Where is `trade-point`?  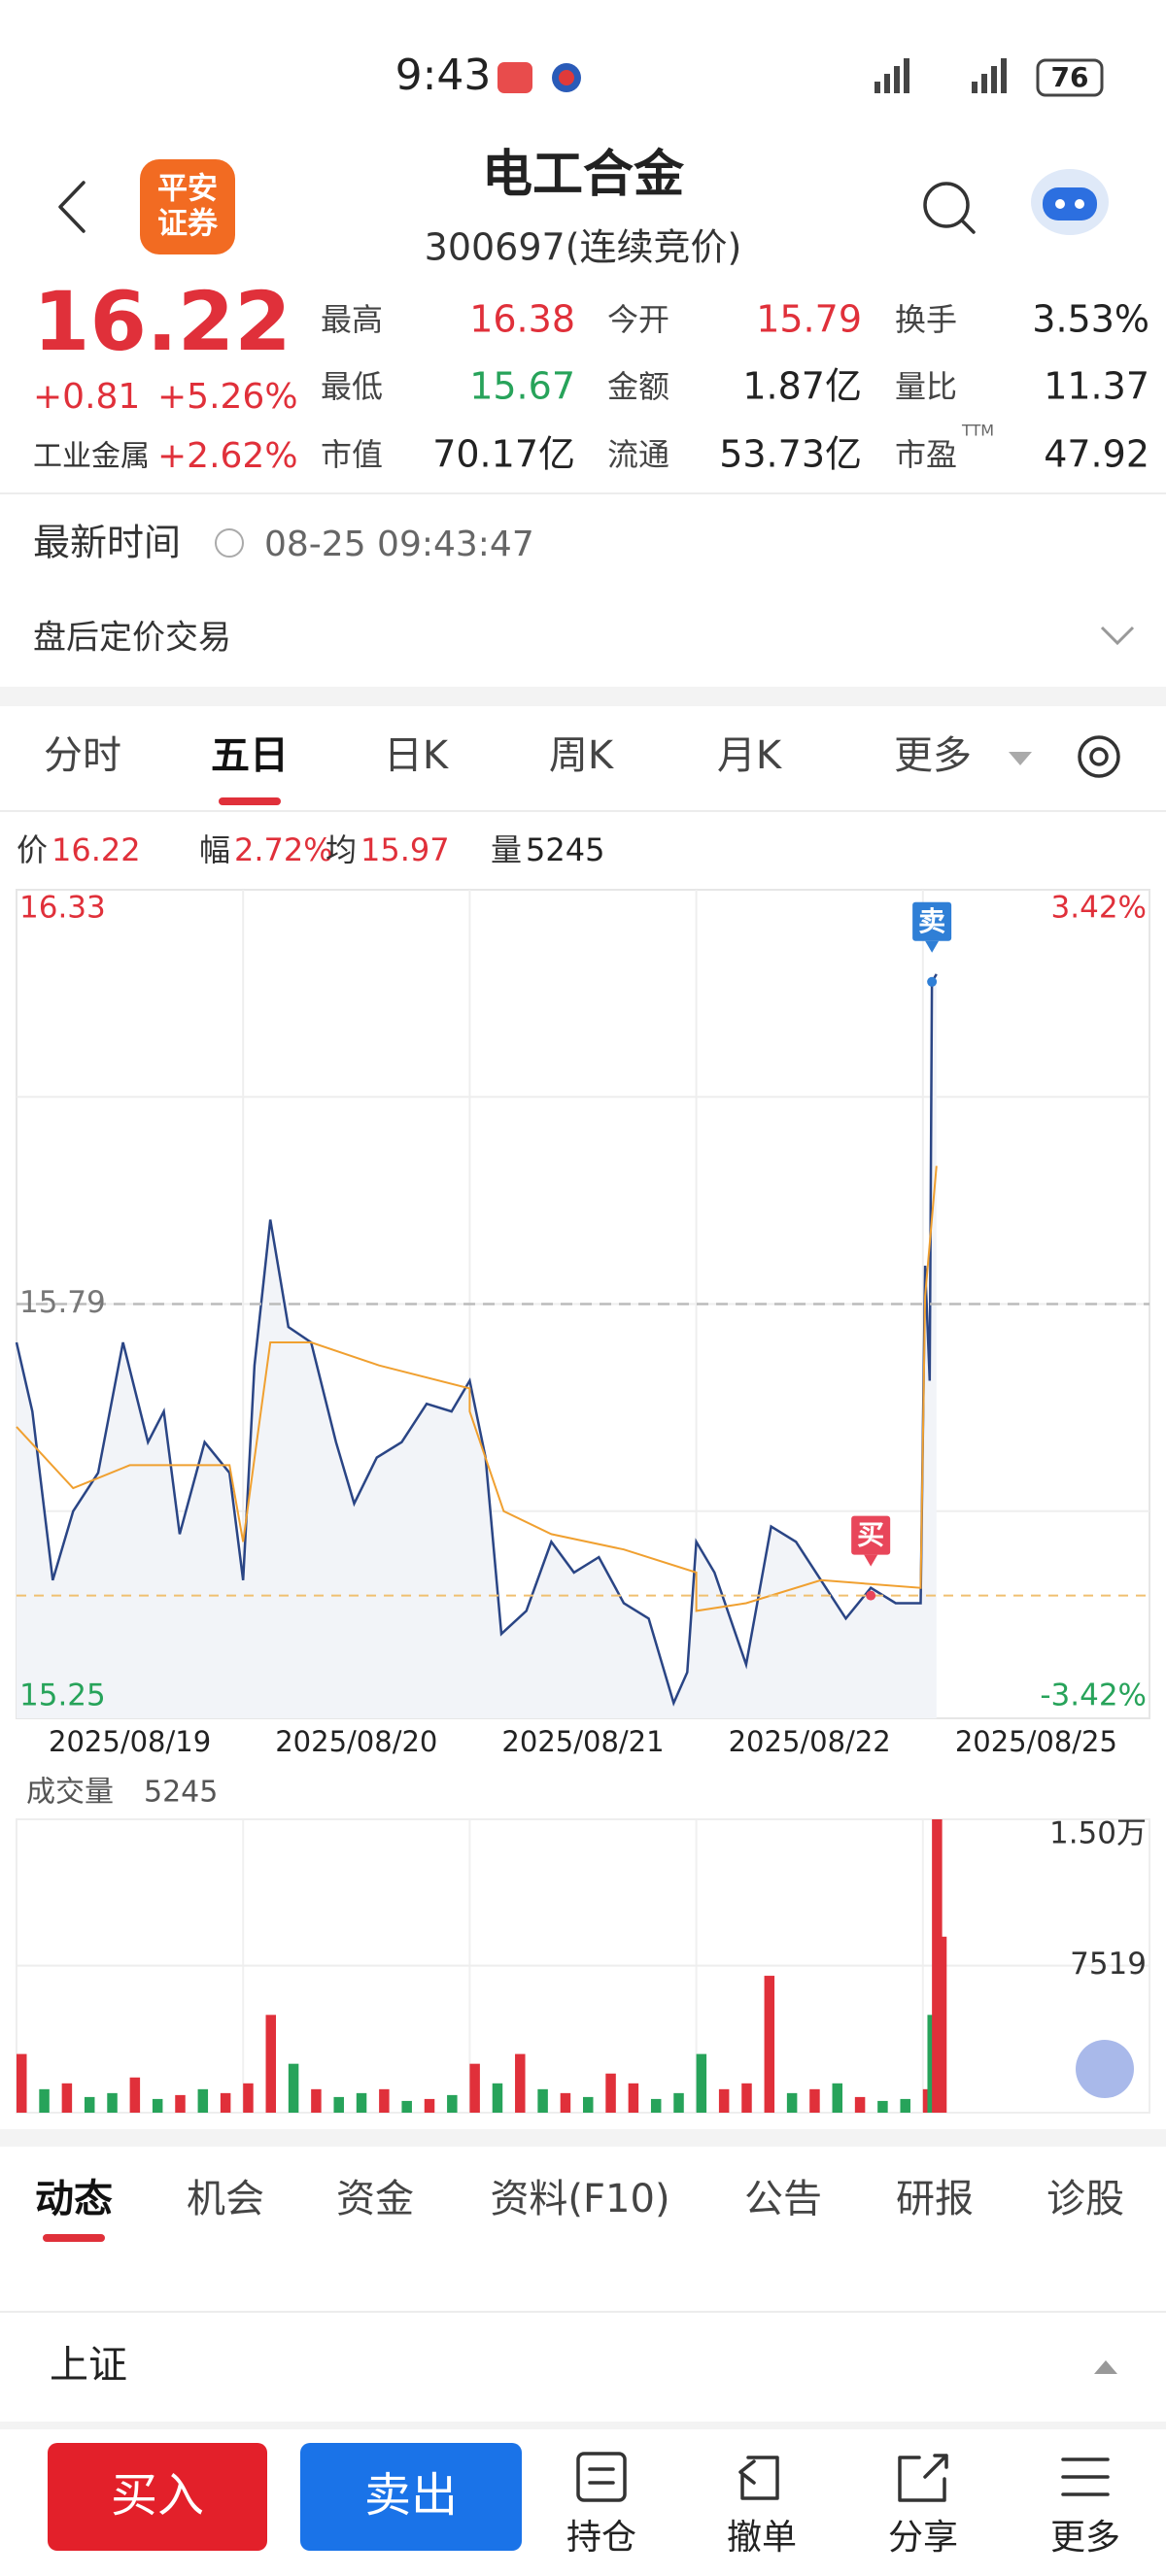 trade-point is located at coordinates (871, 1595).